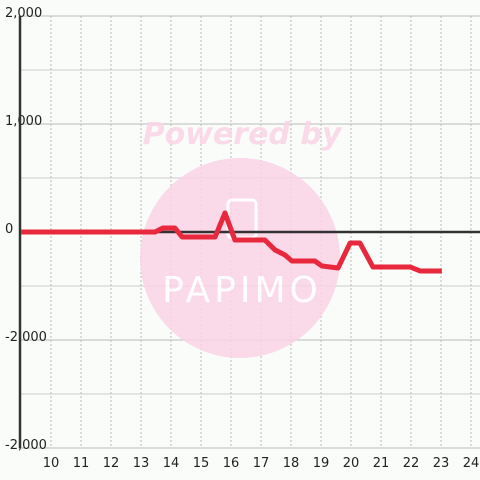 Image resolution: width=480 pixels, height=480 pixels. I want to click on x-tick-label: 18, so click(291, 463).